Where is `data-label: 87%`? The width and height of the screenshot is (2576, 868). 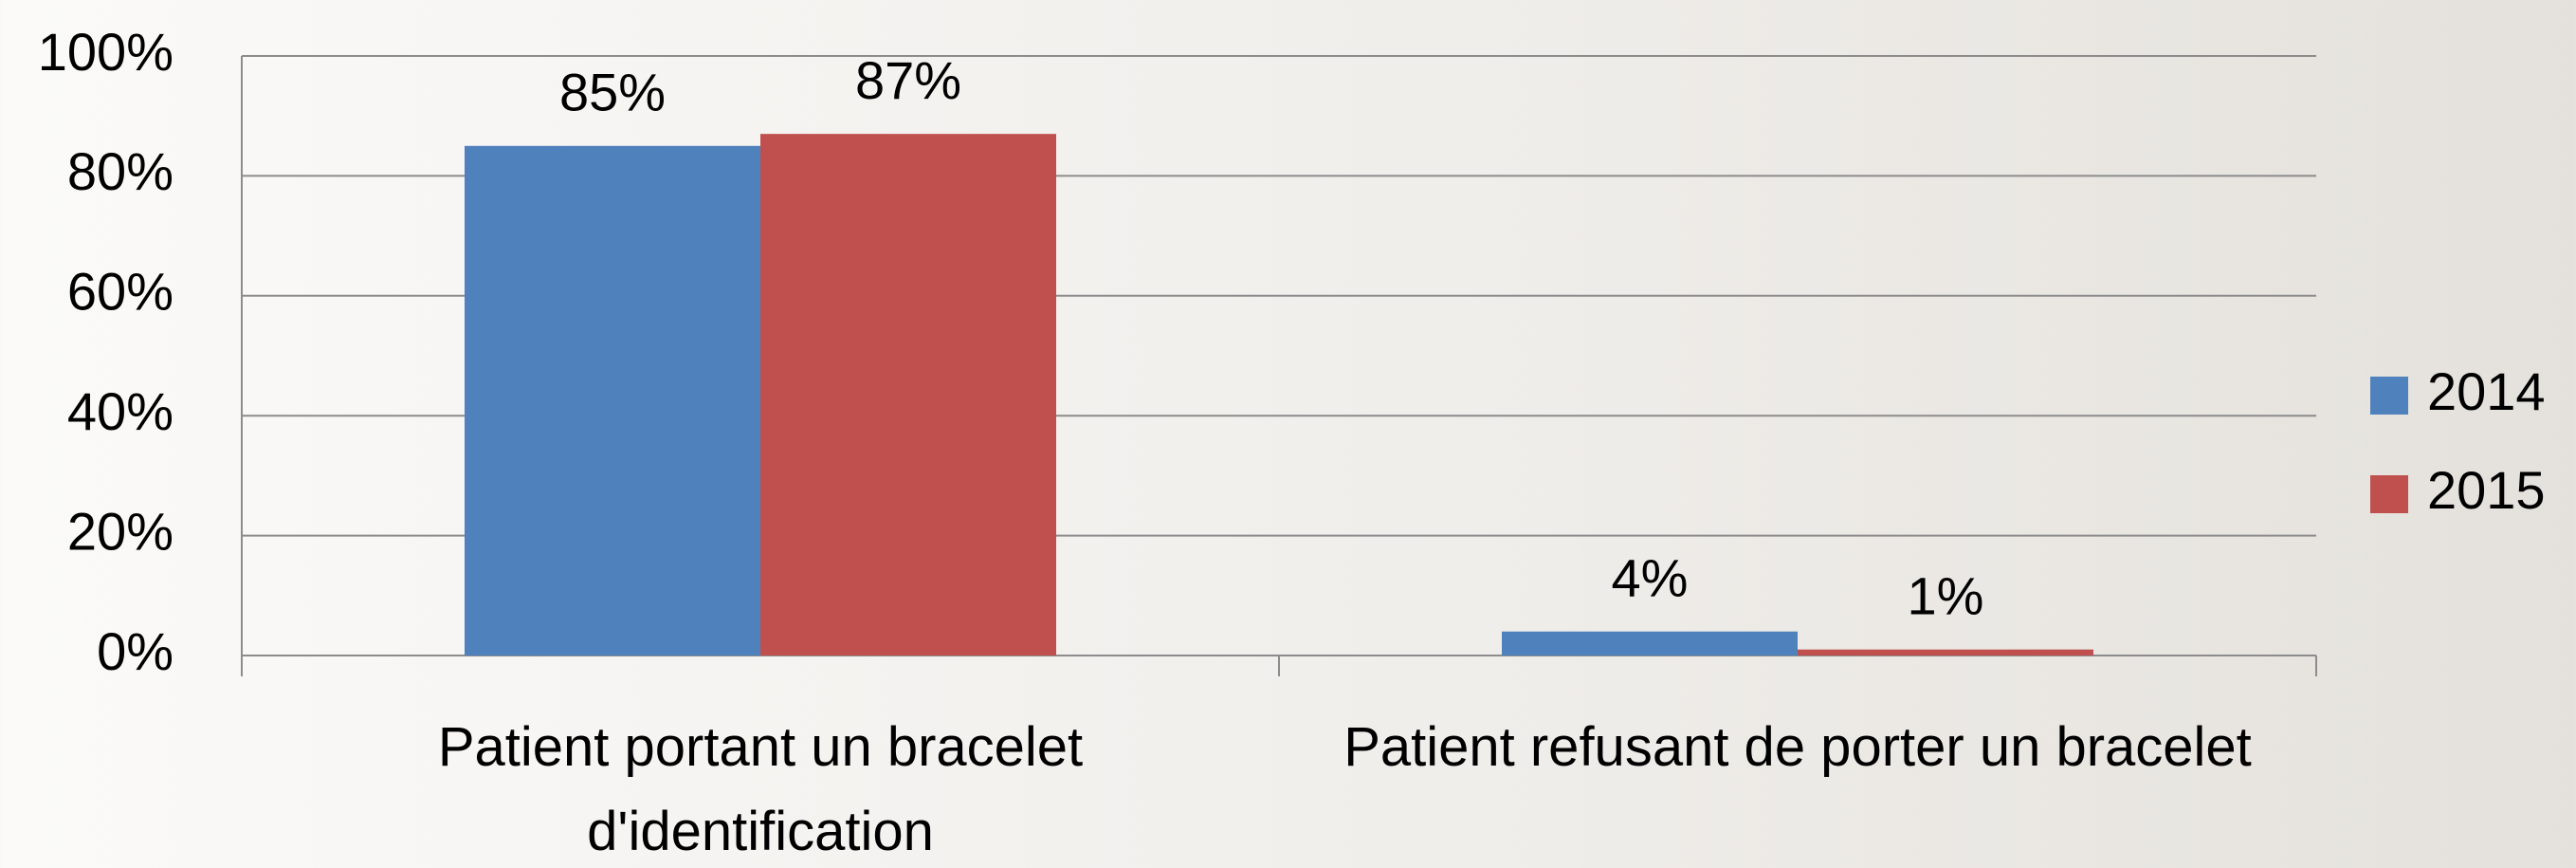
data-label: 87% is located at coordinates (908, 80).